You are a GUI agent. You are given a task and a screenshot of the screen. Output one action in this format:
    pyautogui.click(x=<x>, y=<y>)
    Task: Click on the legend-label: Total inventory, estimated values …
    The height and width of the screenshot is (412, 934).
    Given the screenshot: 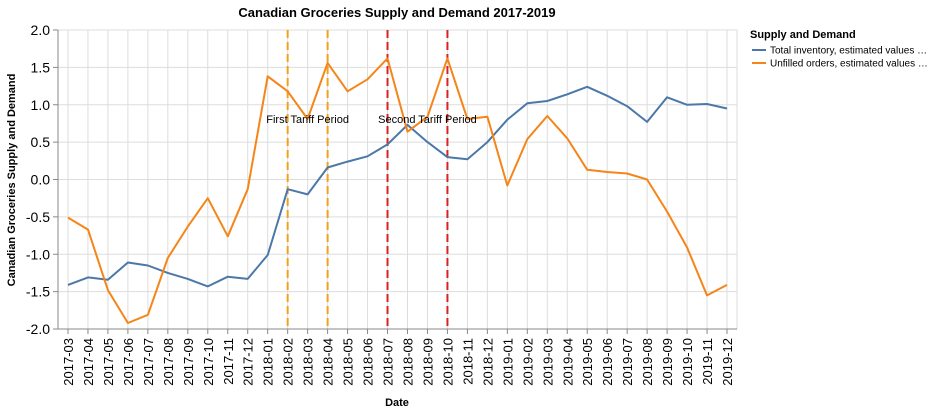 What is the action you would take?
    pyautogui.click(x=848, y=51)
    